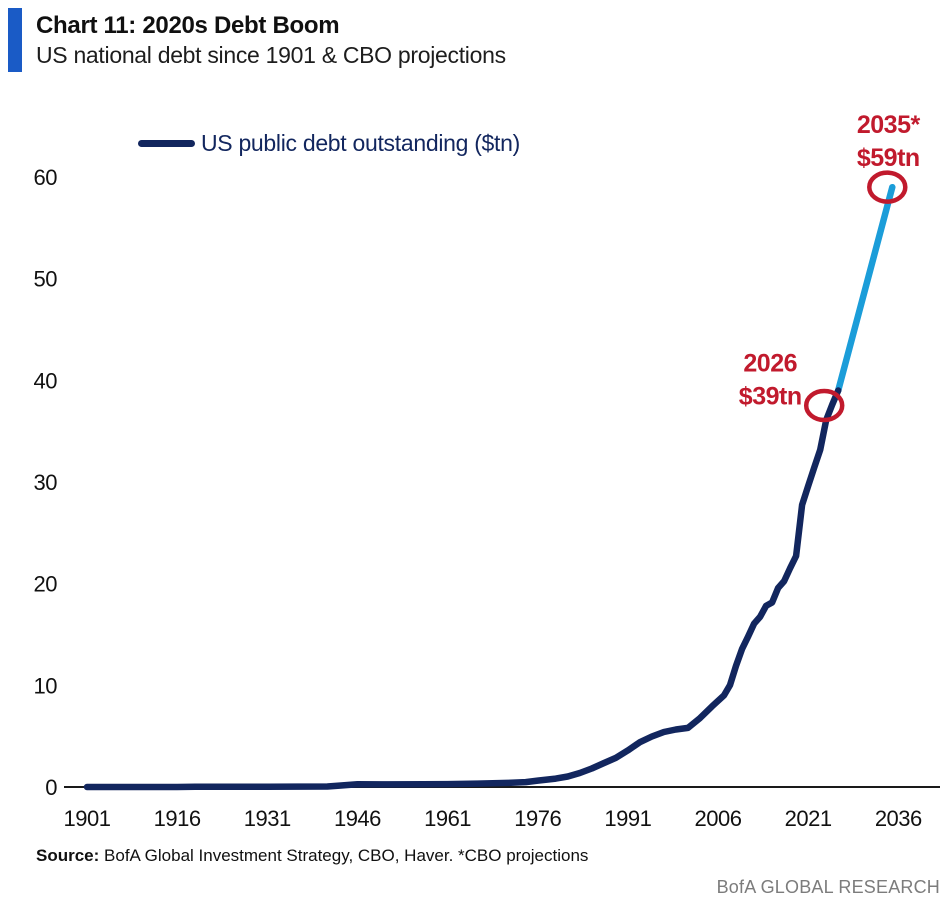 The image size is (948, 907). What do you see at coordinates (46, 482) in the screenshot?
I see `y-tick-label: 30` at bounding box center [46, 482].